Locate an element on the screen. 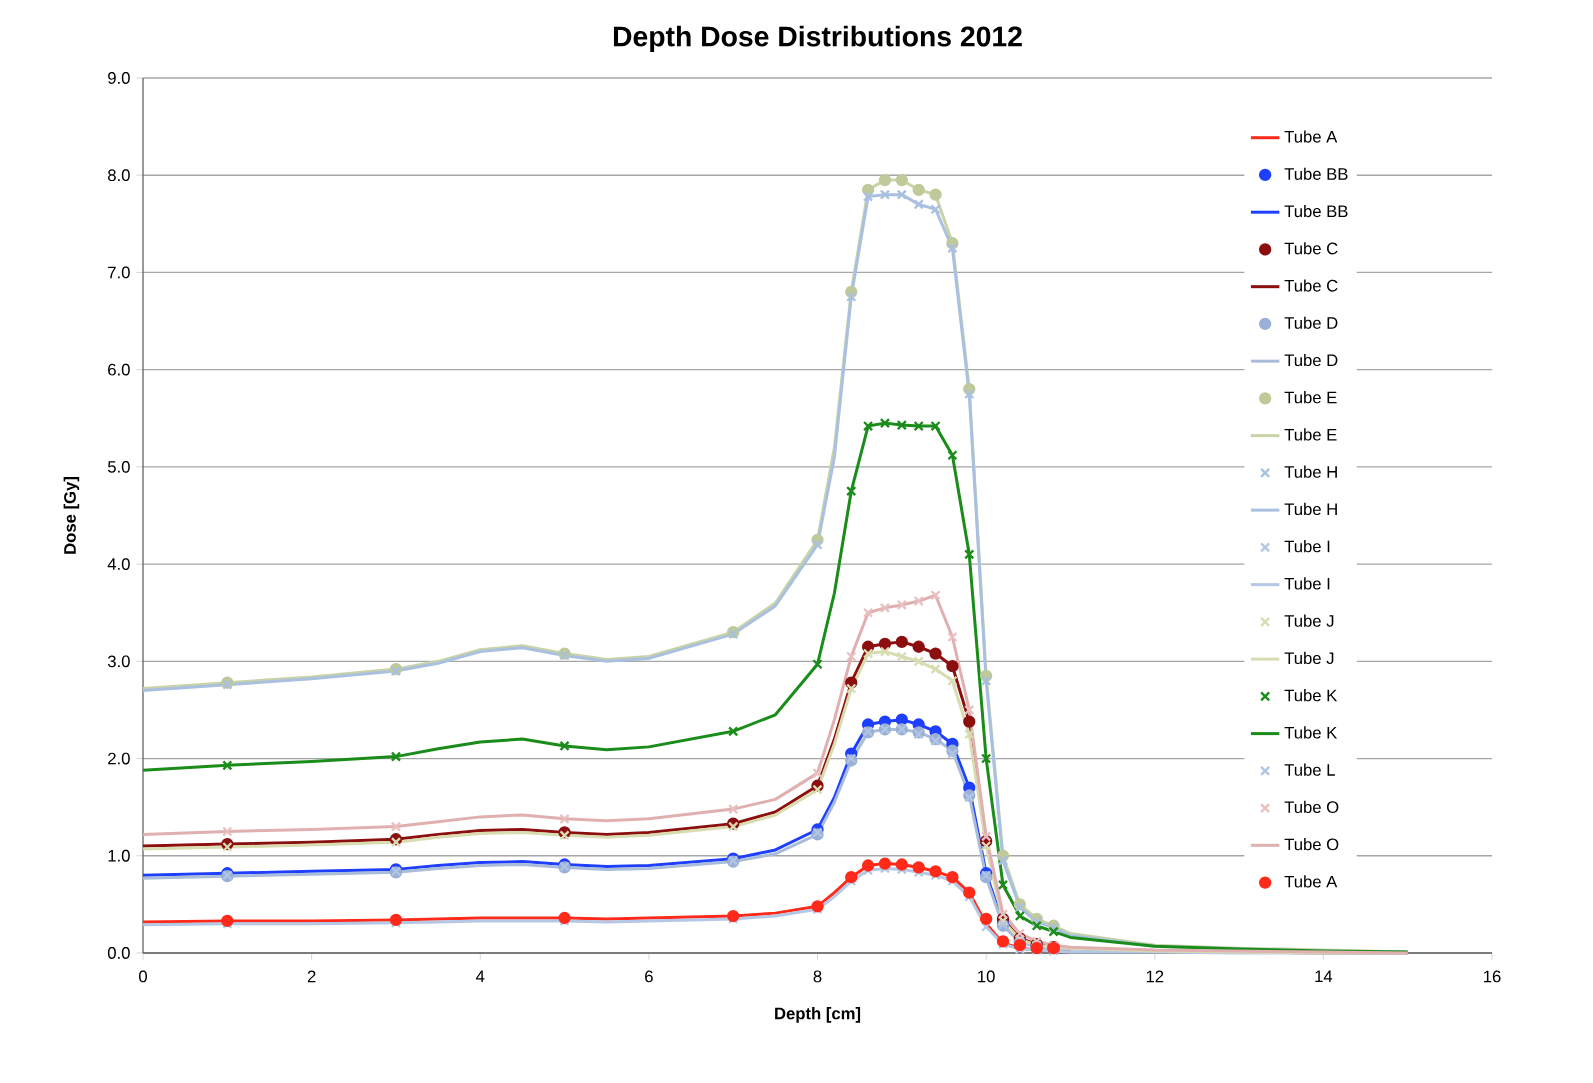 The height and width of the screenshot is (1083, 1593). y-tick-label: 8.0 is located at coordinates (119, 175).